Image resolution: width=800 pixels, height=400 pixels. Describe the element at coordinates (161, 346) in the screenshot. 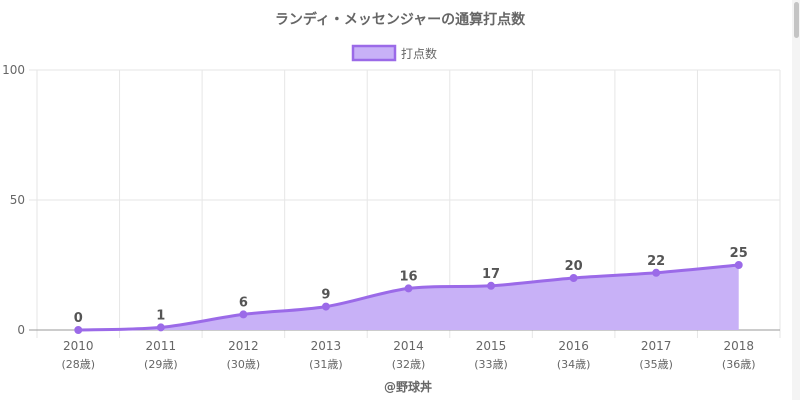

I see `x-tick-label: 2011` at that location.